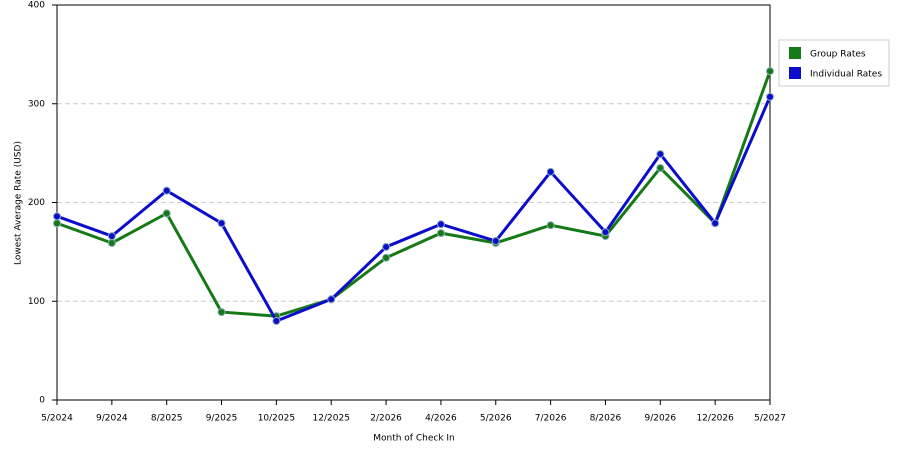 This screenshot has height=450, width=900. What do you see at coordinates (660, 419) in the screenshot?
I see `x-tick-label: 9/2026` at bounding box center [660, 419].